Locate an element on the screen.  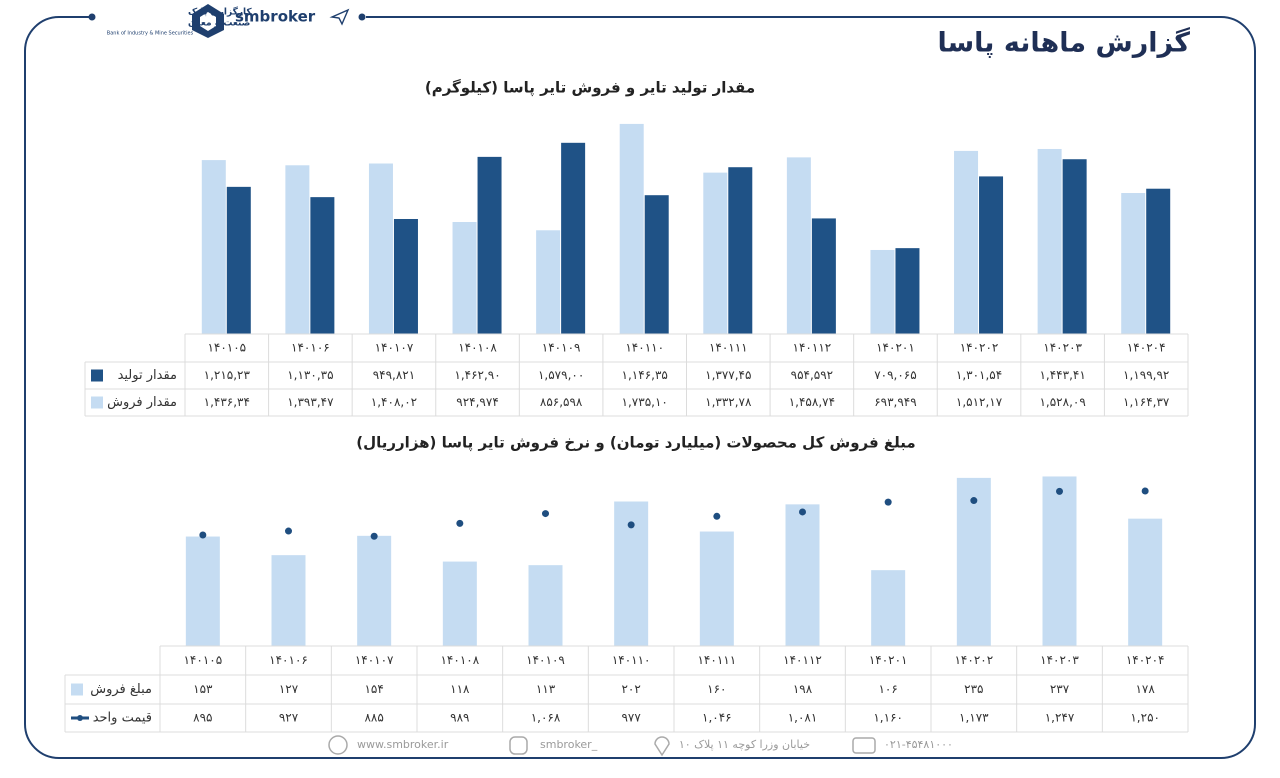
data-label: ۱,۳۳۲,۷۸ is located at coordinates (728, 402).